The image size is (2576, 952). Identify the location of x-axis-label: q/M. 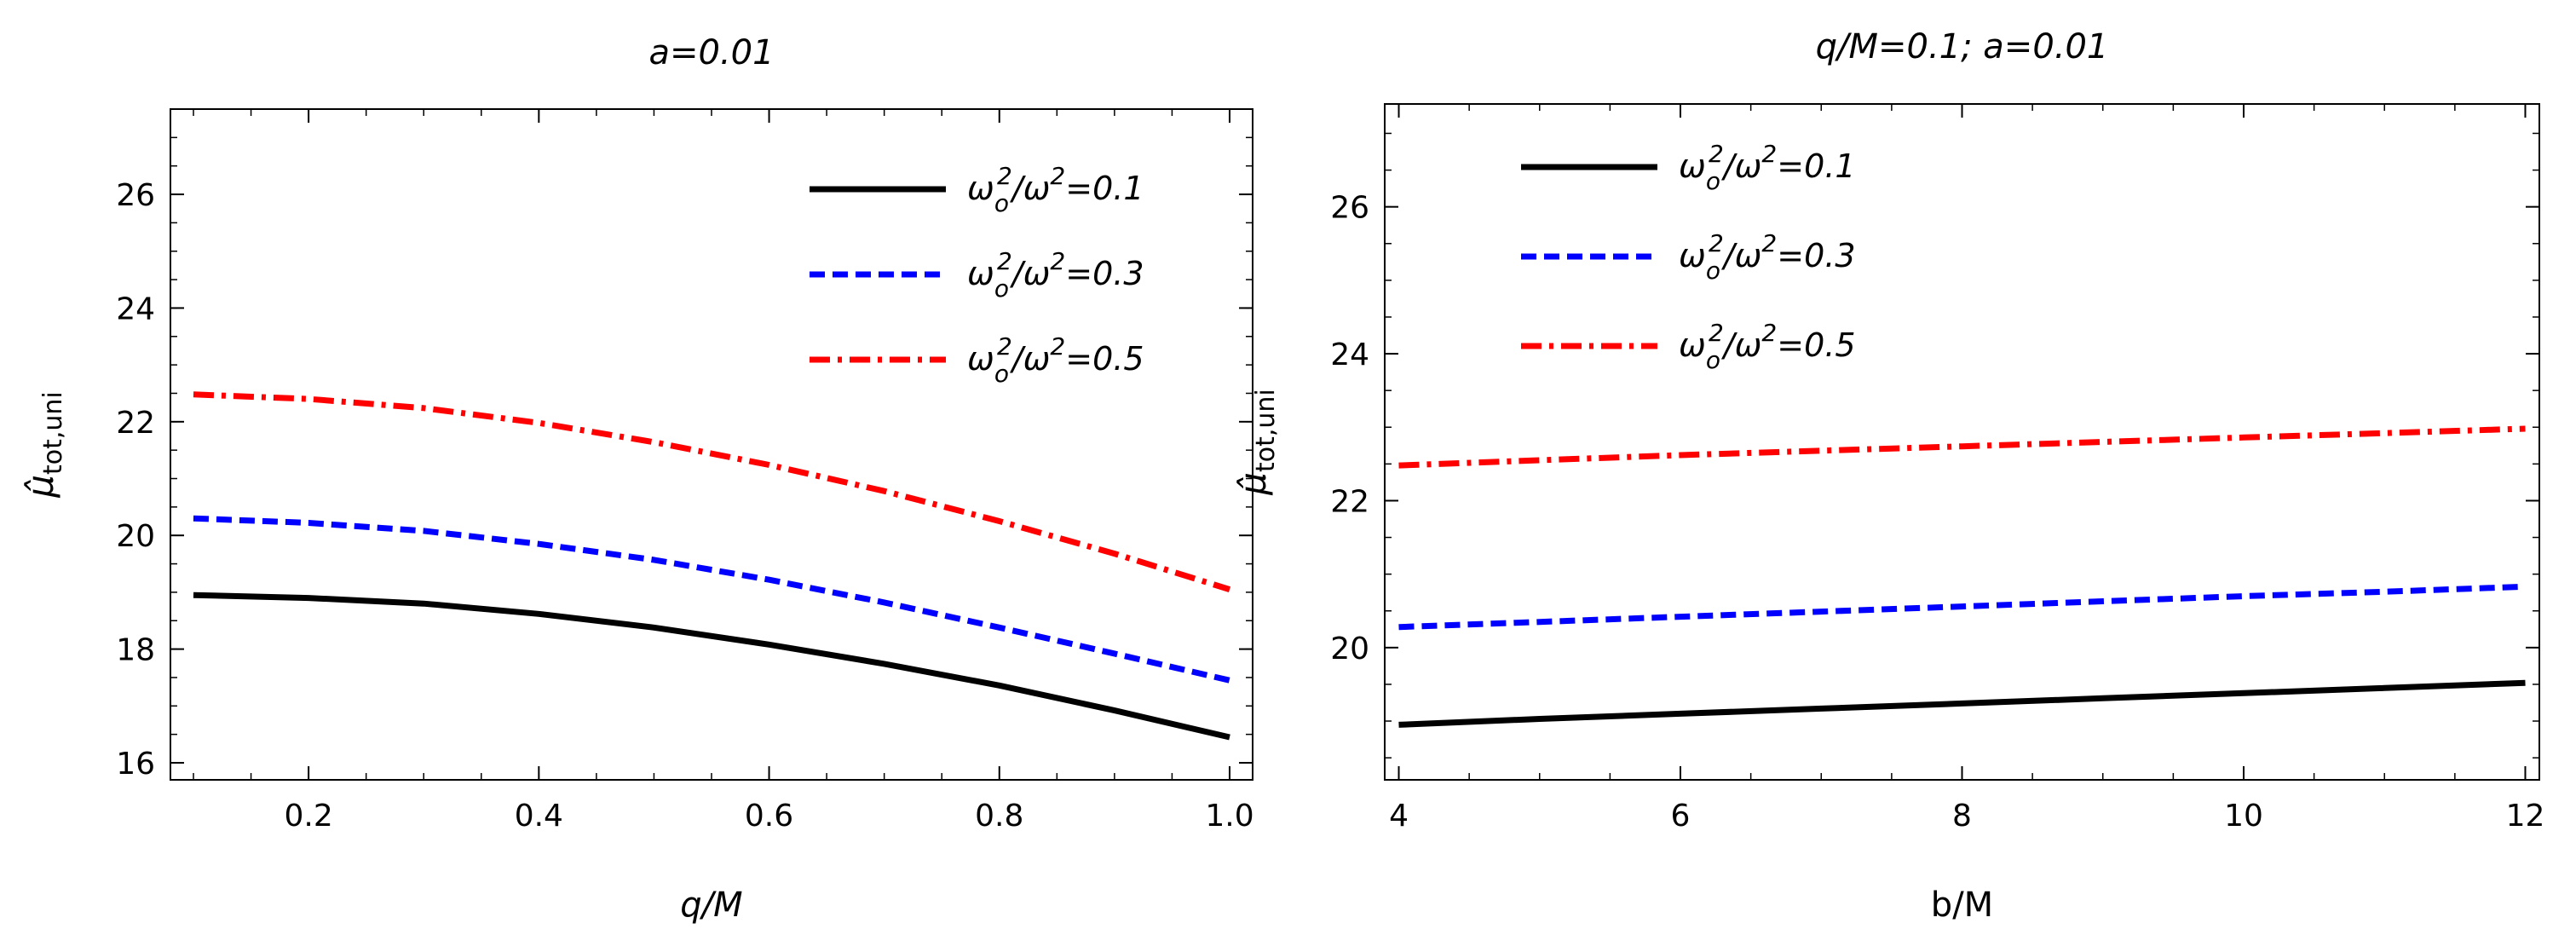
(711, 905).